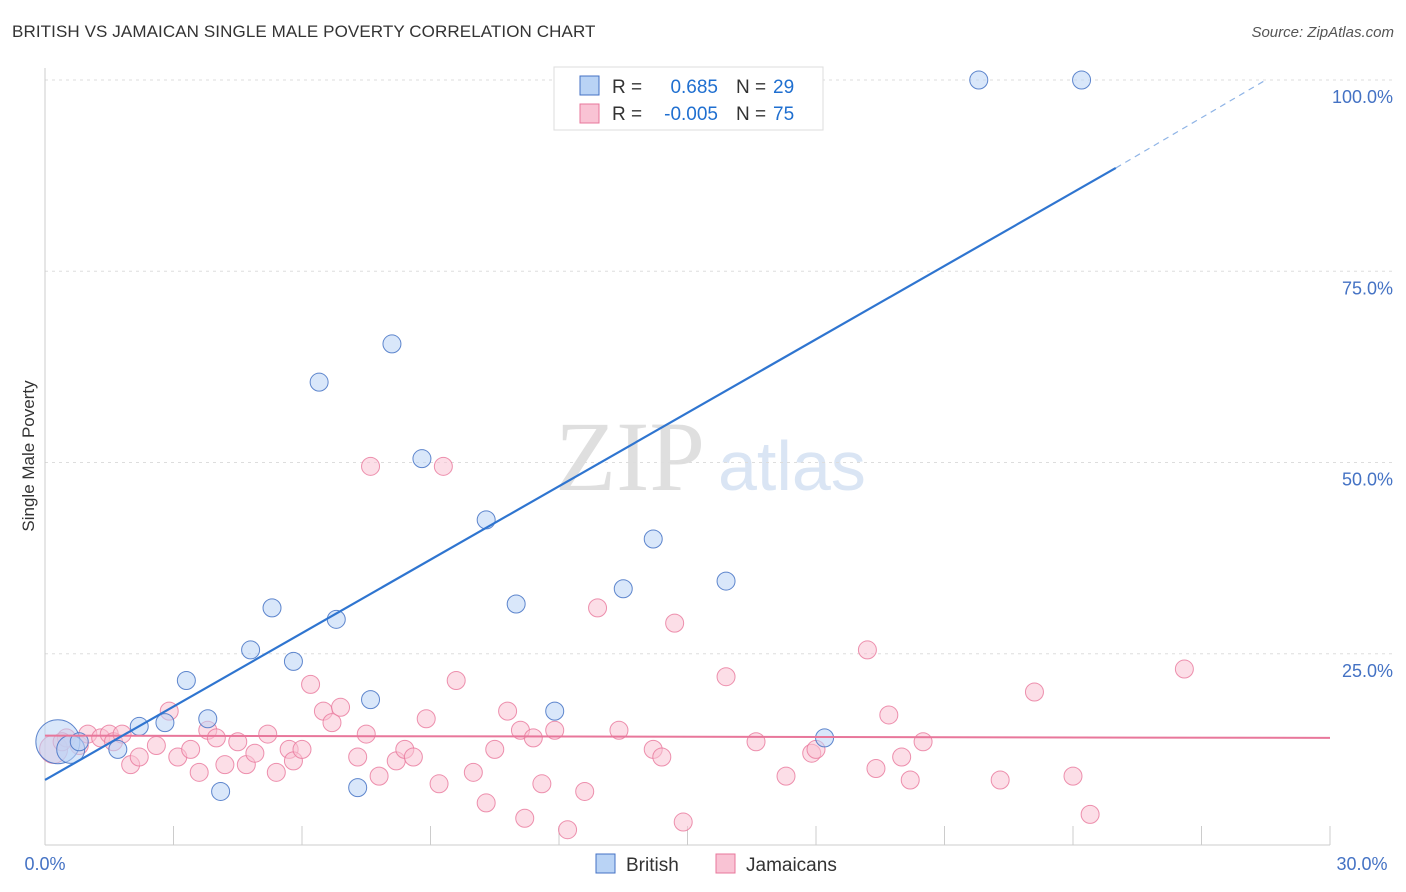  Describe the element at coordinates (688, 98) in the screenshot. I see `stats-legend: R = 0.685 N = 29 R = -0.005 N = 75` at that location.